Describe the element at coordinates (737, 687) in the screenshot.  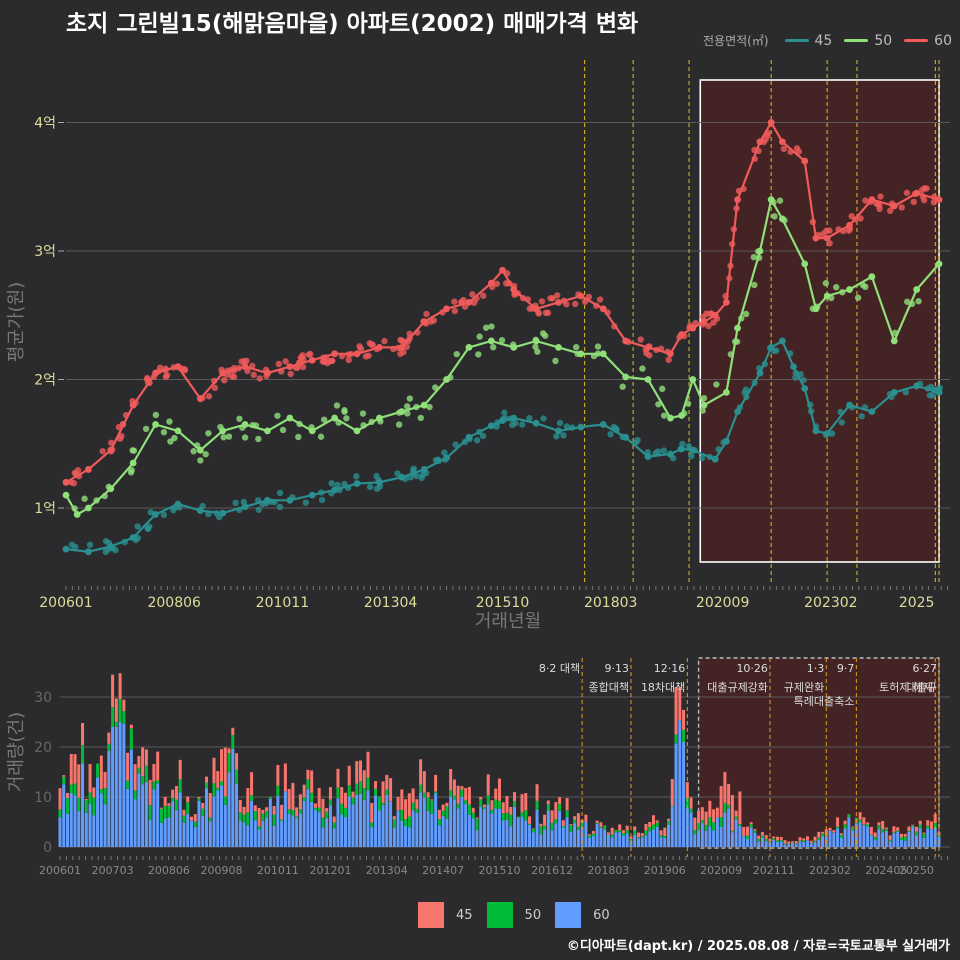
I see `annotation-label: 대출규제강화` at that location.